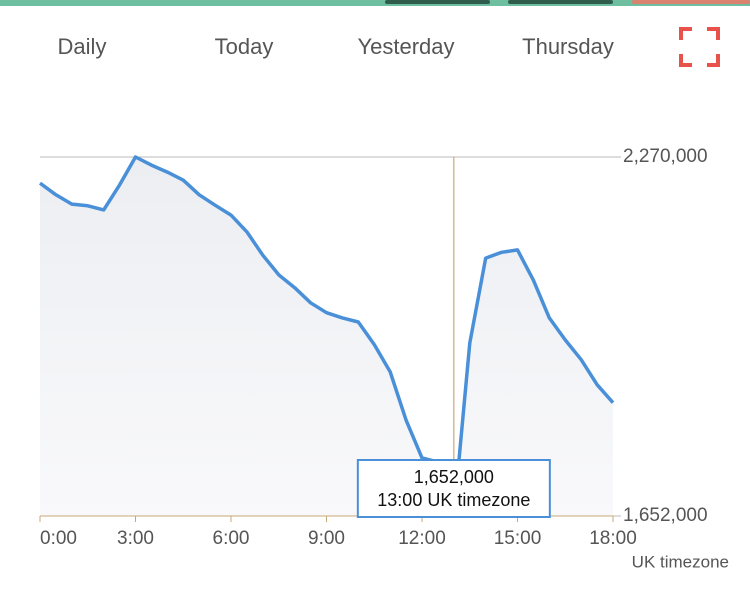 This screenshot has width=750, height=598. What do you see at coordinates (665, 156) in the screenshot?
I see `y-tick-label: 2,270,000` at bounding box center [665, 156].